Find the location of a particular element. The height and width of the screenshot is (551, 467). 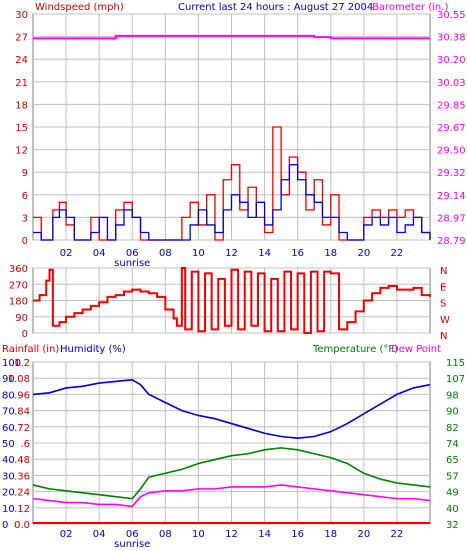

y-tick-label-barometer: 29.32 is located at coordinates (451, 173).